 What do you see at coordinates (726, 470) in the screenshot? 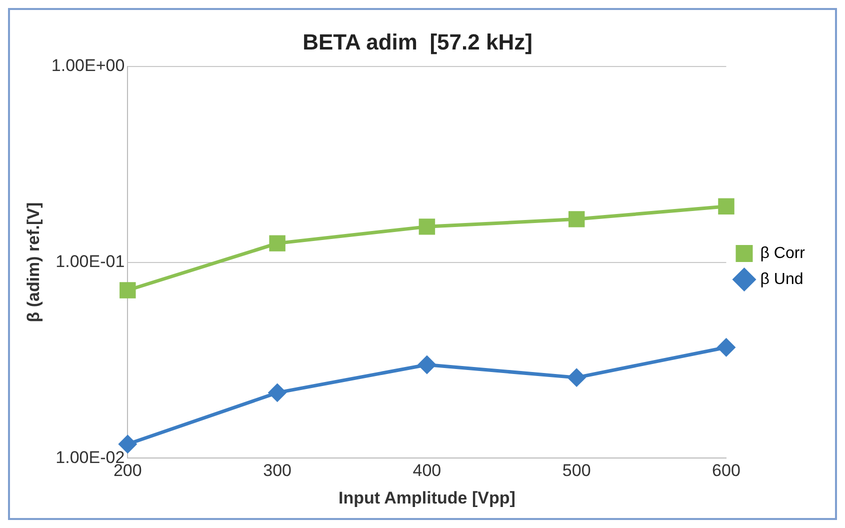
I see `x-tick-label: 600` at bounding box center [726, 470].